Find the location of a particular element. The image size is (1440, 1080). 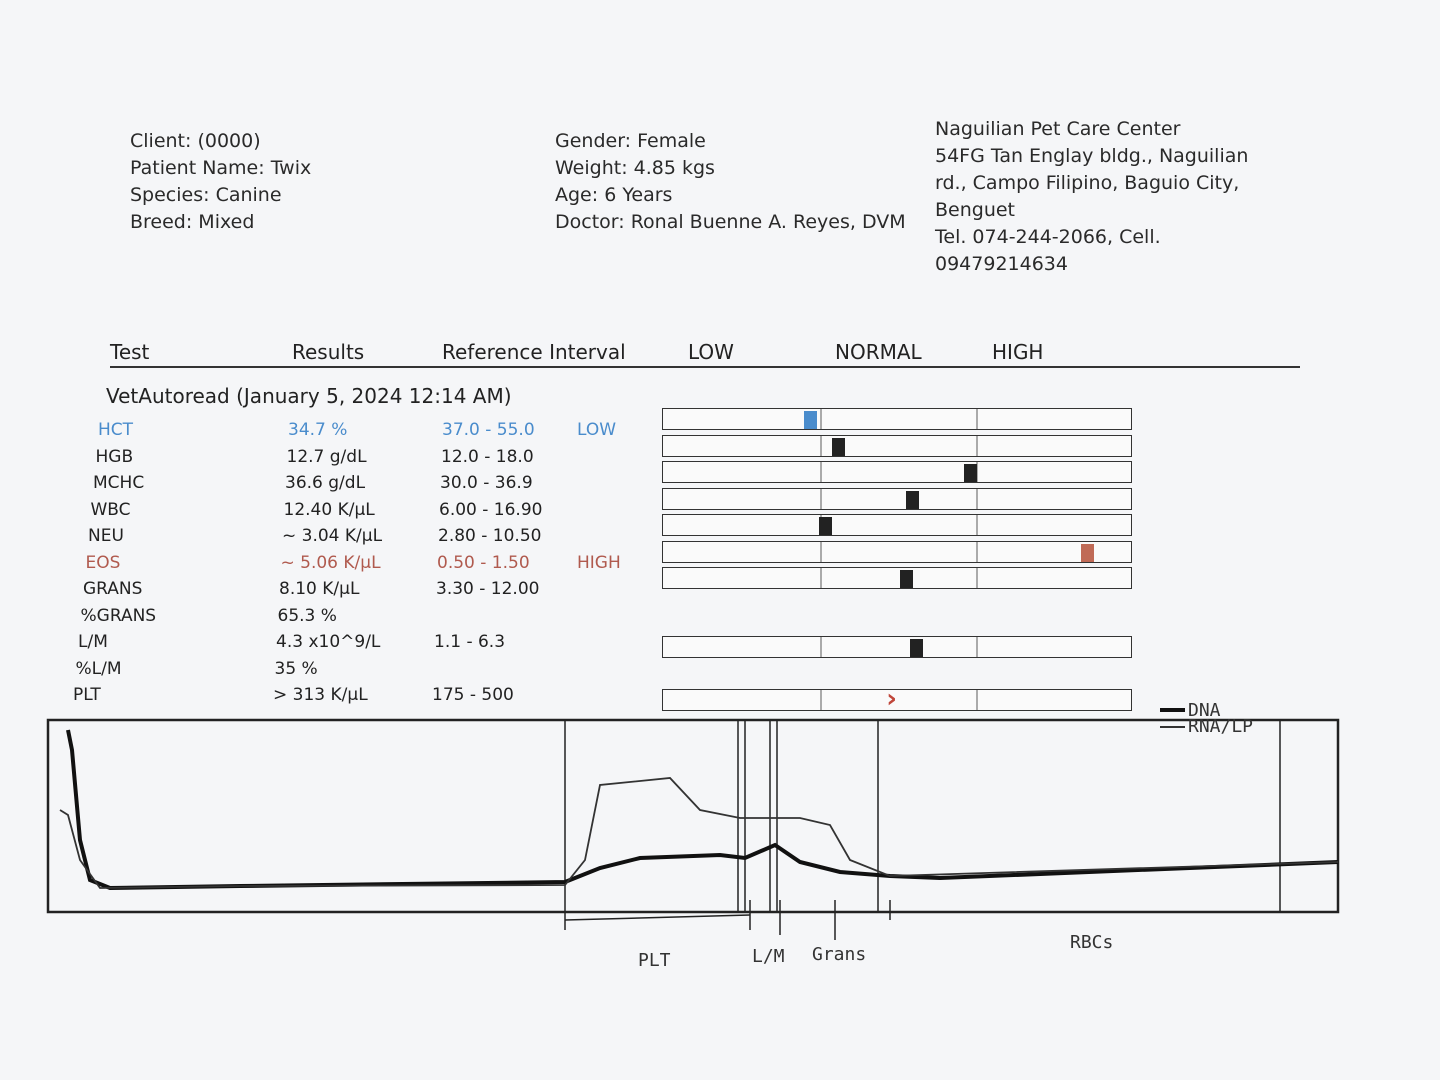

column-header: Reference Interval is located at coordinates (534, 352).